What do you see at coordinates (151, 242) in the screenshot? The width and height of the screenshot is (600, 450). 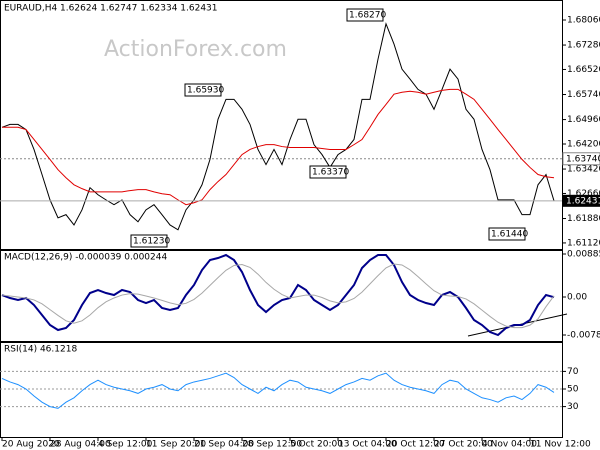 I see `annotation: 1.61230` at bounding box center [151, 242].